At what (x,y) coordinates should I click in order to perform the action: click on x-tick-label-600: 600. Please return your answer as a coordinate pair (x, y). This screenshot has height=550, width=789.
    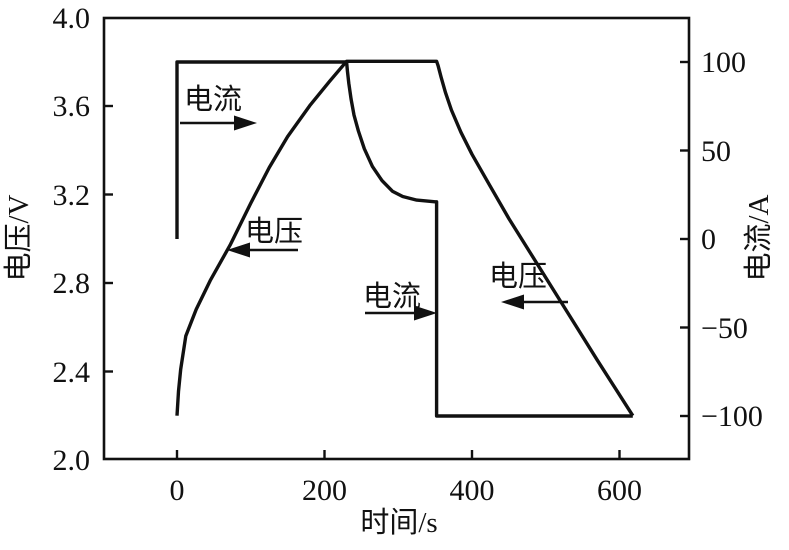
    Looking at the image, I should click on (619, 490).